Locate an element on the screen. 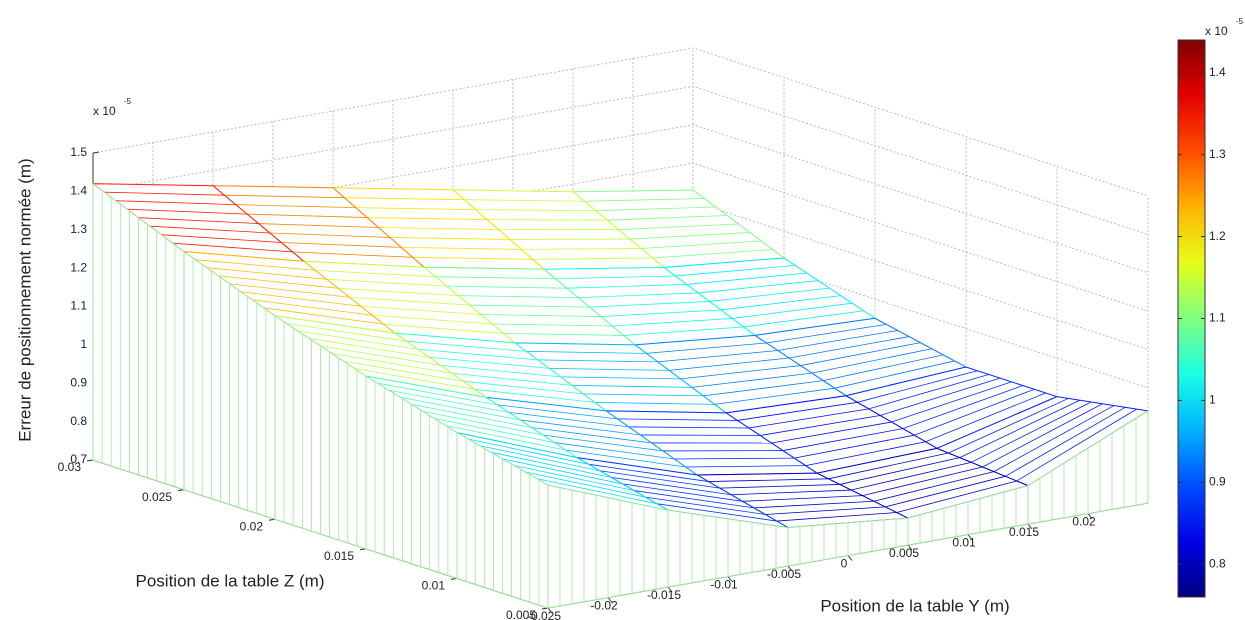 Image resolution: width=1245 pixels, height=620 pixels. z-tick-label: 0.7 is located at coordinates (78, 459).